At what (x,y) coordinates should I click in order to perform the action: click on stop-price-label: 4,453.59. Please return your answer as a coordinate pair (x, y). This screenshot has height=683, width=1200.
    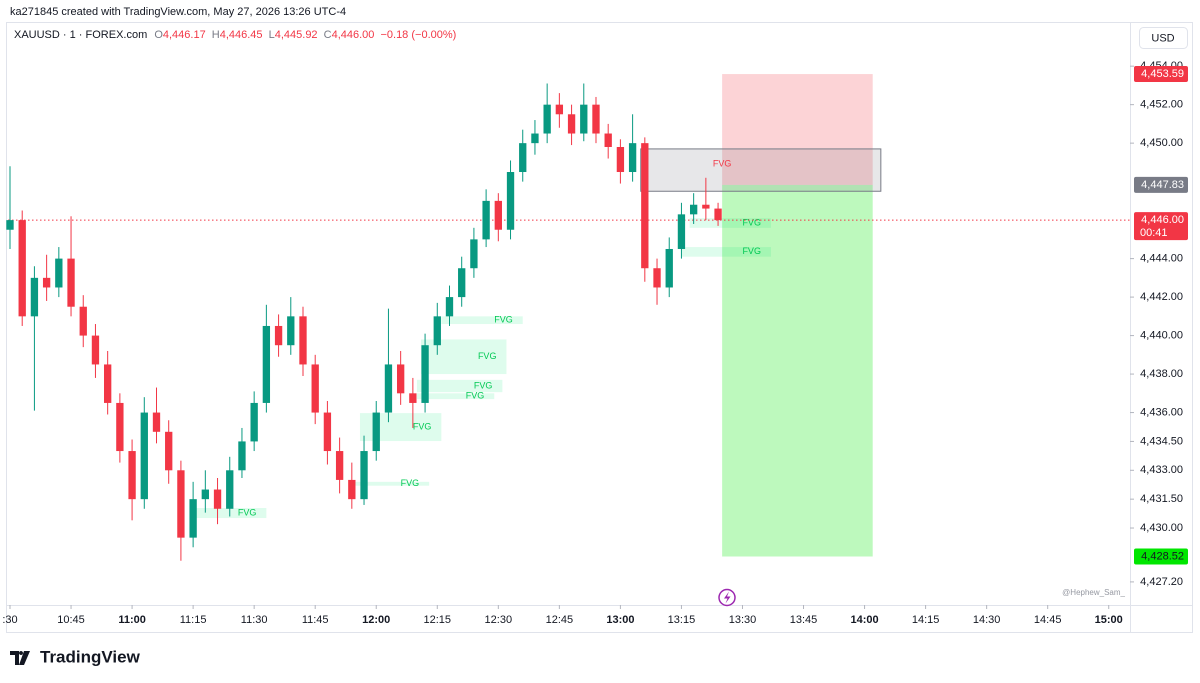
    Looking at the image, I should click on (1162, 74).